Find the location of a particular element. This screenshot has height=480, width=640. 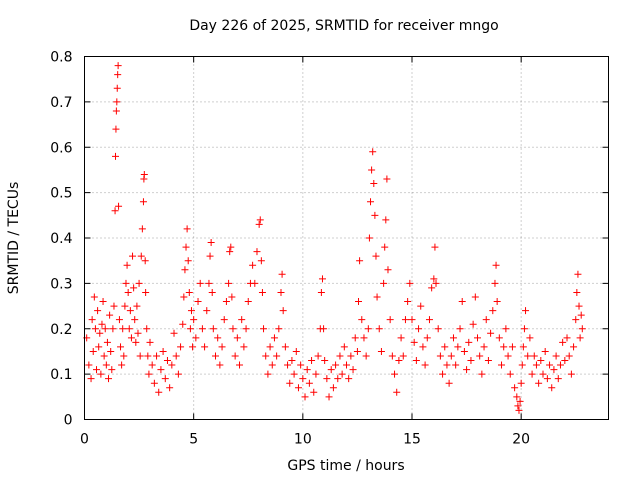

y-tick-label: 0 is located at coordinates (68, 421).